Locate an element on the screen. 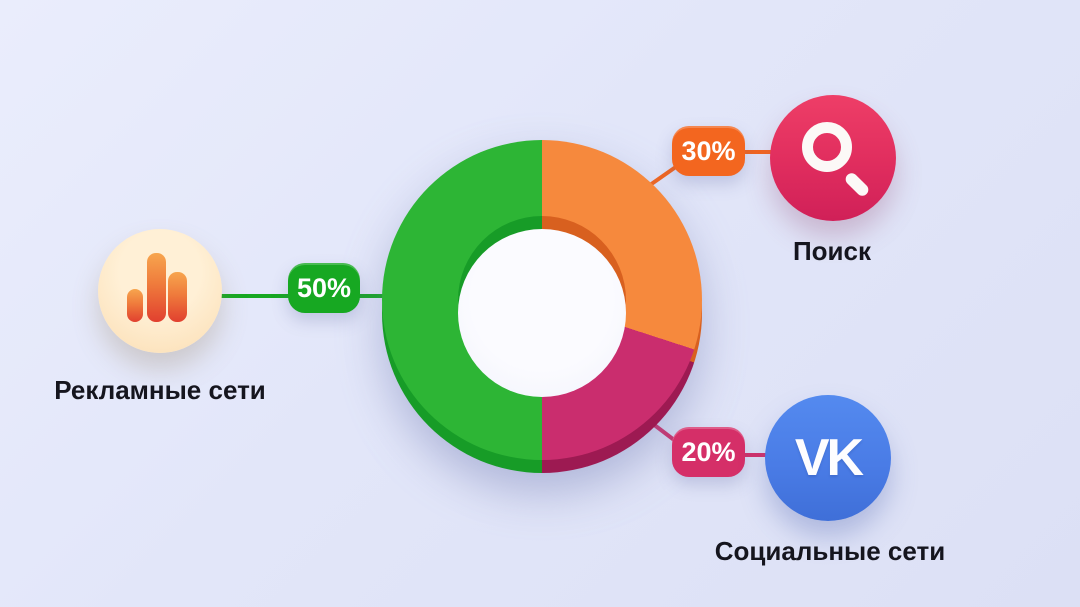  bar-chart-icon-bar-short is located at coordinates (135, 305).